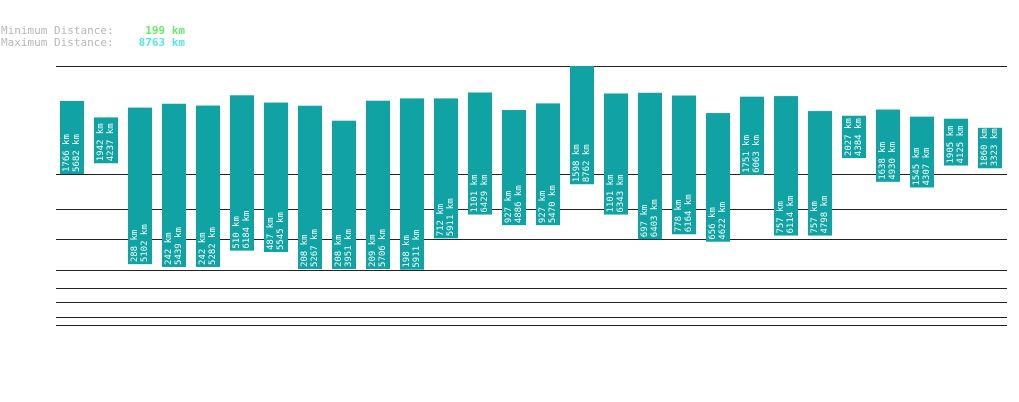 This screenshot has width=1019, height=402. I want to click on range-bar-24: 2027 km 4384 km, so click(854, 137).